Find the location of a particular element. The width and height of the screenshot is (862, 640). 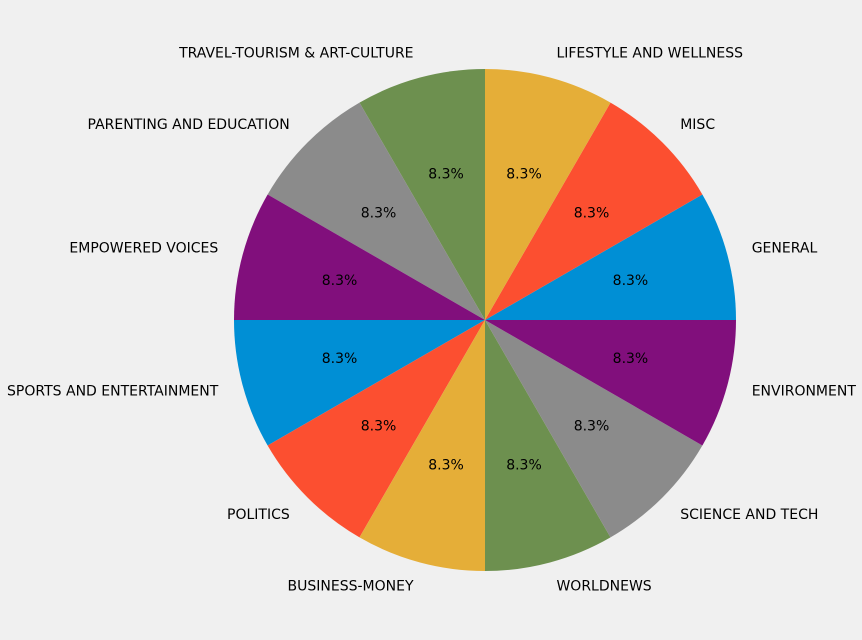

pie-slice-empowered-voices is located at coordinates (359, 257).